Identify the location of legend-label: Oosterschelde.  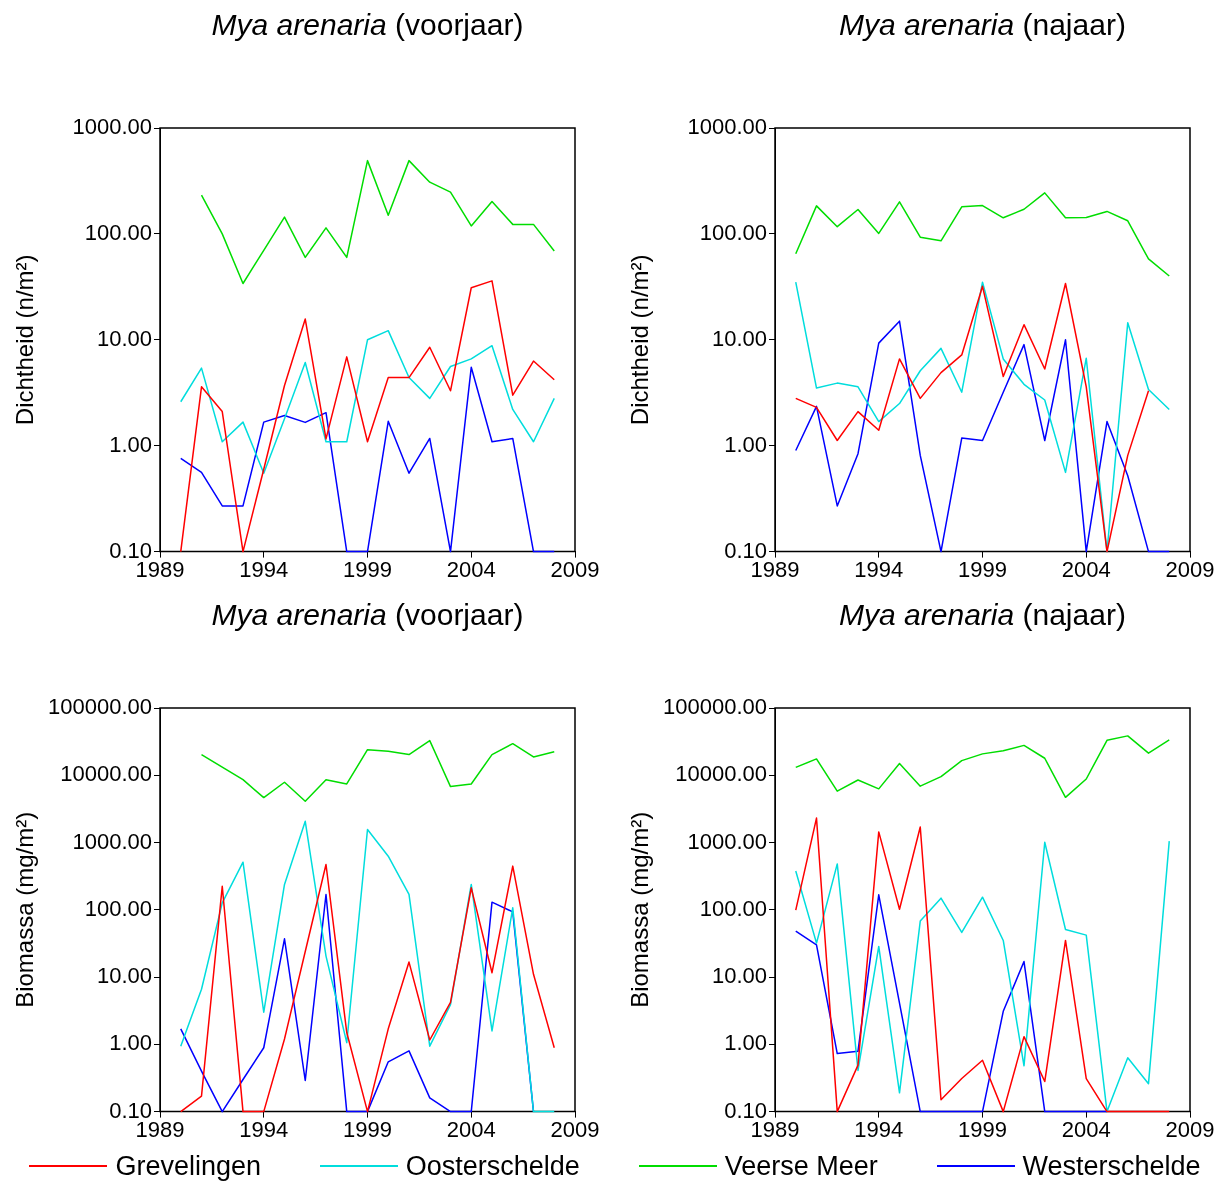
(492, 1166).